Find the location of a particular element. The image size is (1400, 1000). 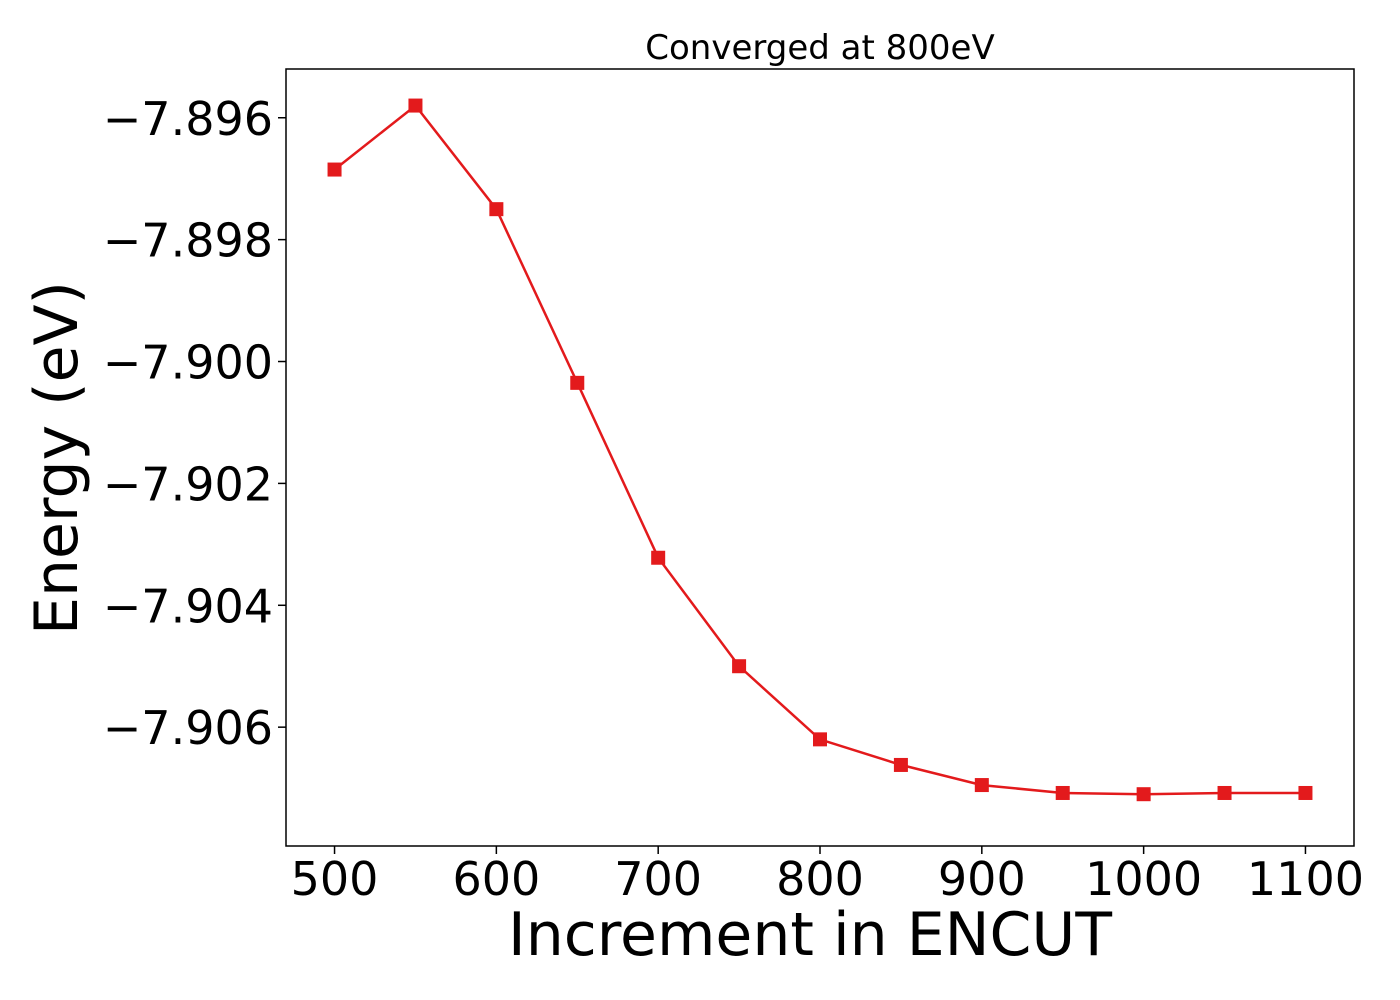

chart-title: Converged at 800eV is located at coordinates (819, 48).